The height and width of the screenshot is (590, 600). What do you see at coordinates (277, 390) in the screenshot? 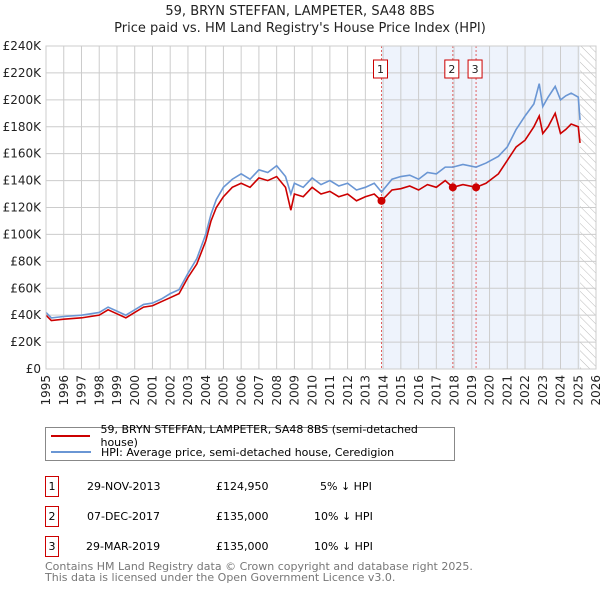
I see `x-tick-label: 2008` at bounding box center [277, 390].